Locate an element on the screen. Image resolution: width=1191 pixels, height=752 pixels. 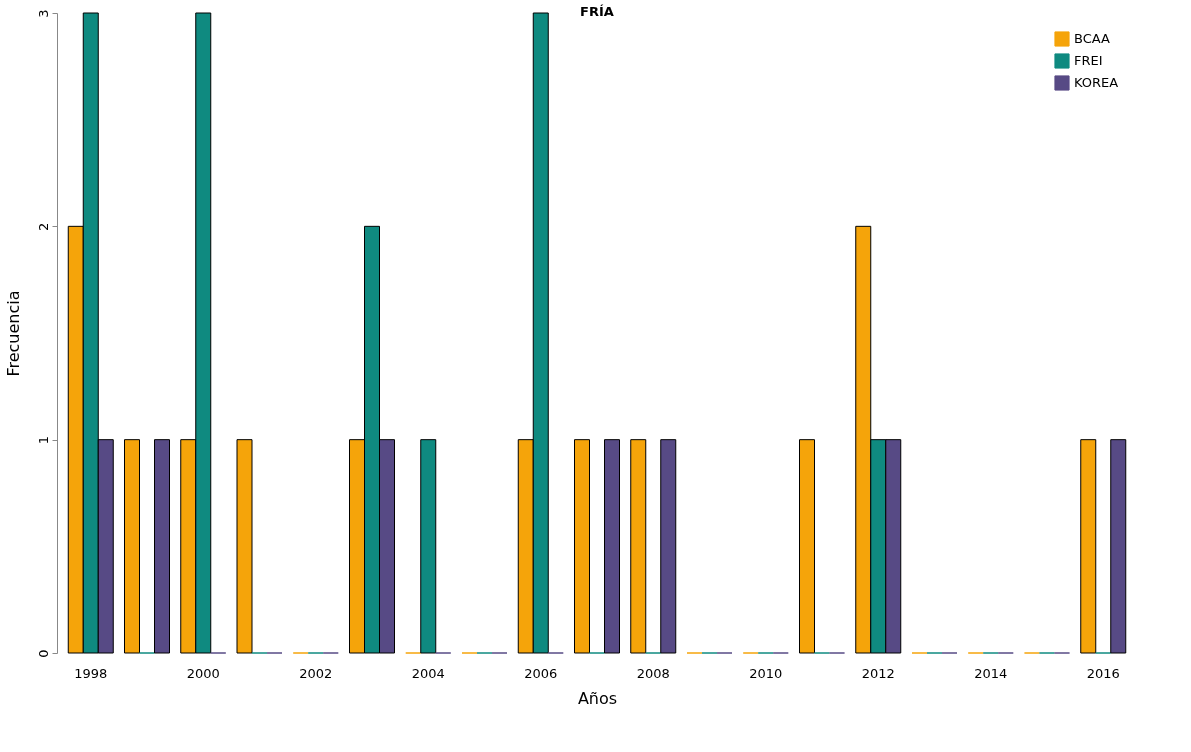
x-tick-label: 2010 is located at coordinates (766, 673).